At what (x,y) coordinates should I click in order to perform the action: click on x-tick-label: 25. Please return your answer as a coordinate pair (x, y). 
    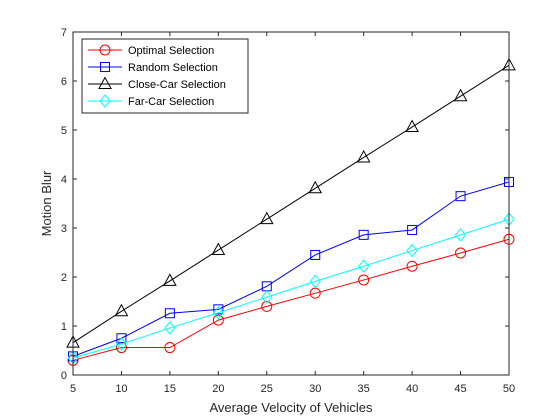
    Looking at the image, I should click on (267, 389).